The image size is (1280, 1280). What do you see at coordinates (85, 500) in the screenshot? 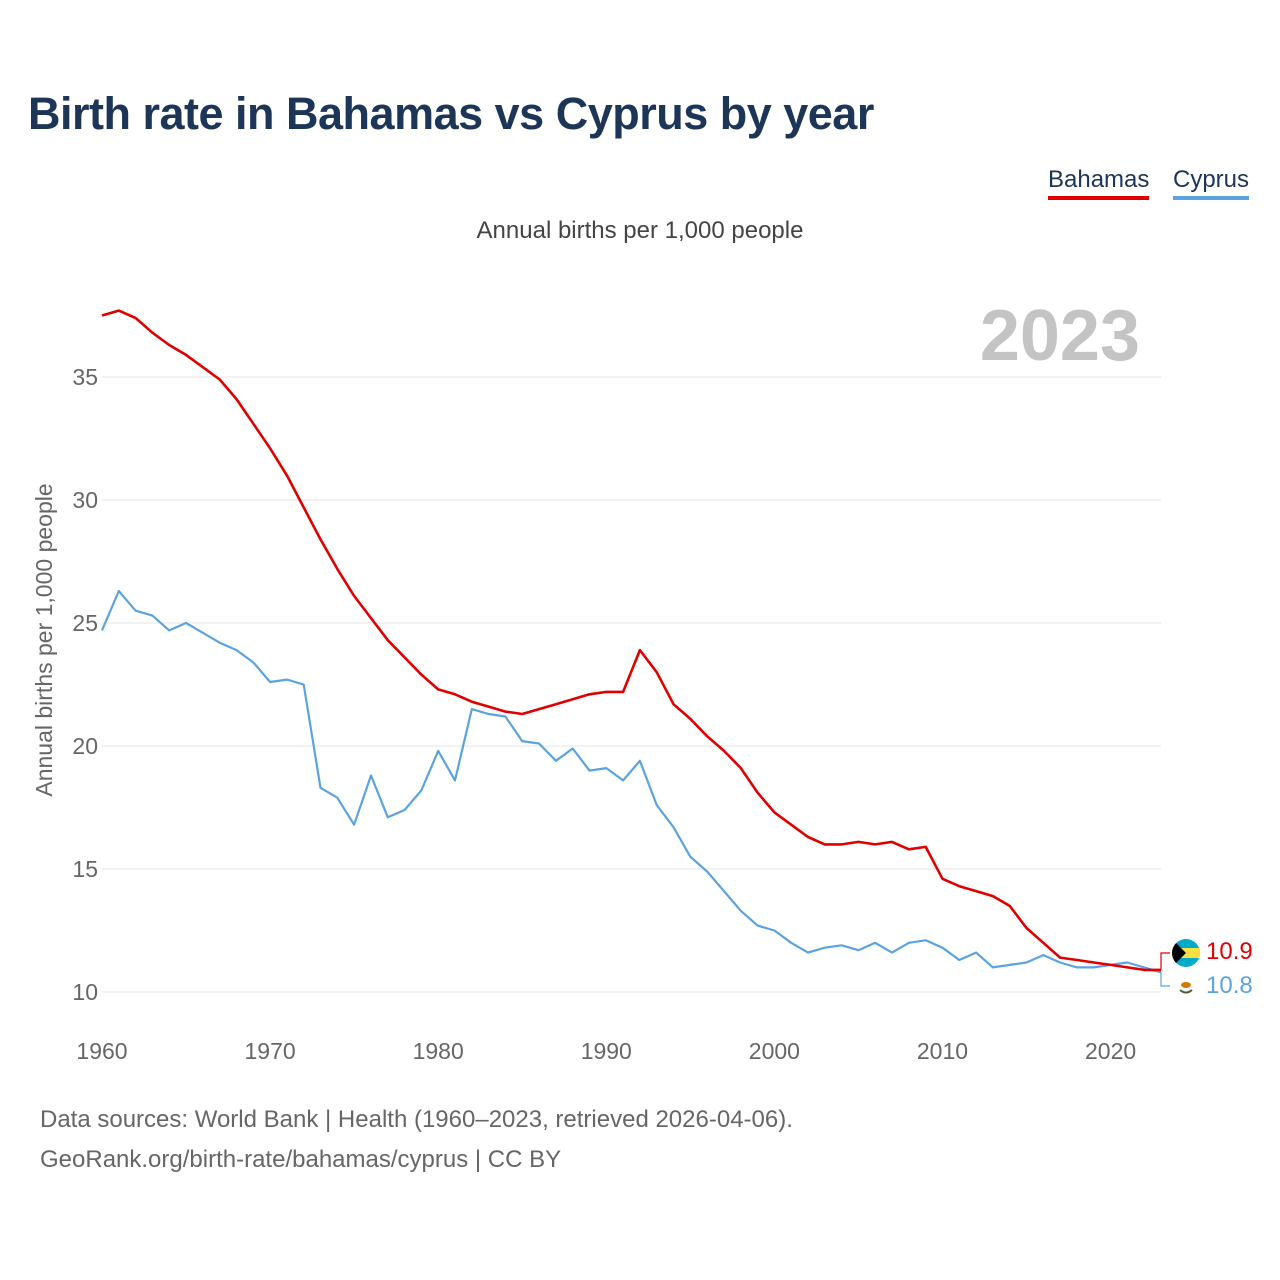
I see `y-tick-label: 30` at bounding box center [85, 500].